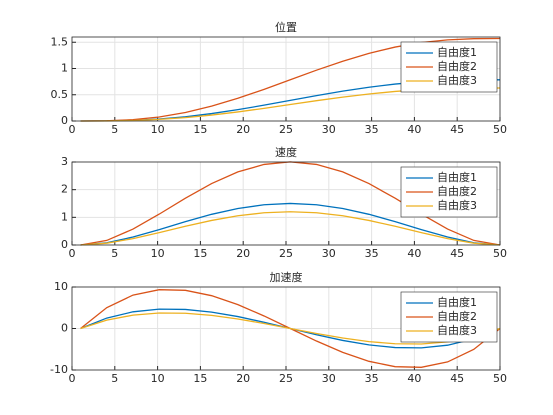 Image resolution: width=553 pixels, height=415 pixels. What do you see at coordinates (61, 286) in the screenshot?
I see `y-tick-label: 10` at bounding box center [61, 286].